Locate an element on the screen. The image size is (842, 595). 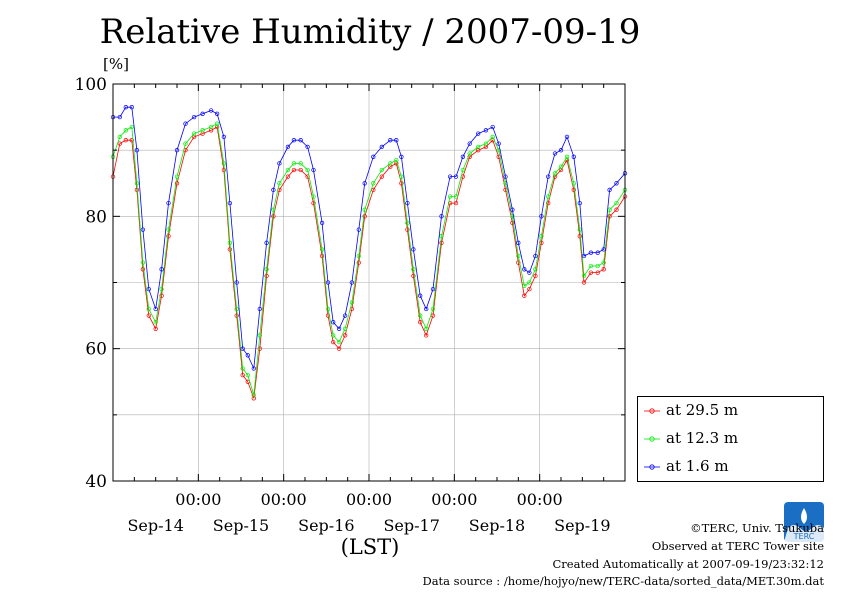
day-label: Sep-15 is located at coordinates (241, 525).